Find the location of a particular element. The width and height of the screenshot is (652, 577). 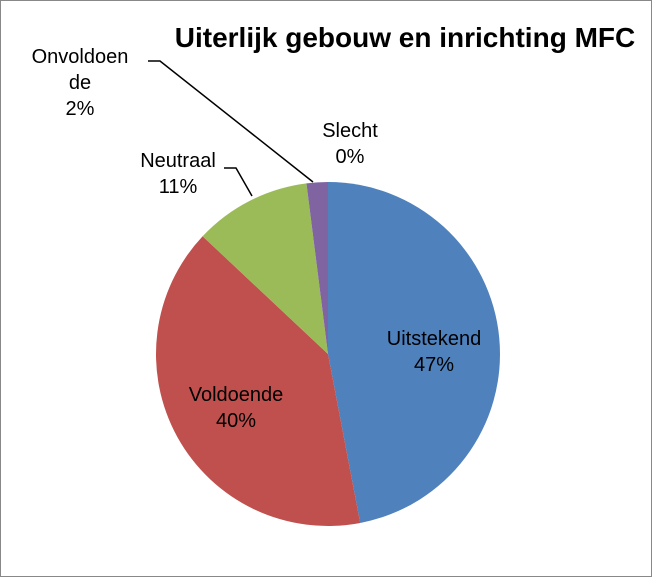

value-label: 0% is located at coordinates (350, 157).